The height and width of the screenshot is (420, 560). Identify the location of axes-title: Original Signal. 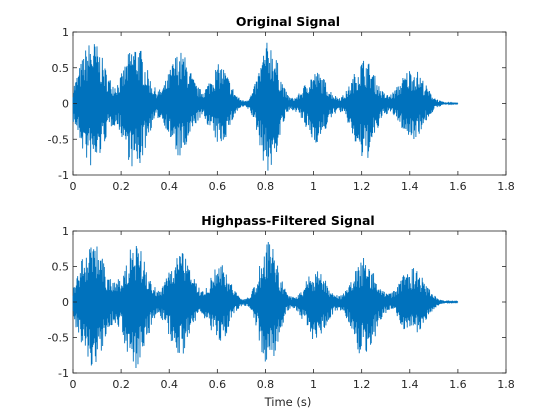
(288, 21).